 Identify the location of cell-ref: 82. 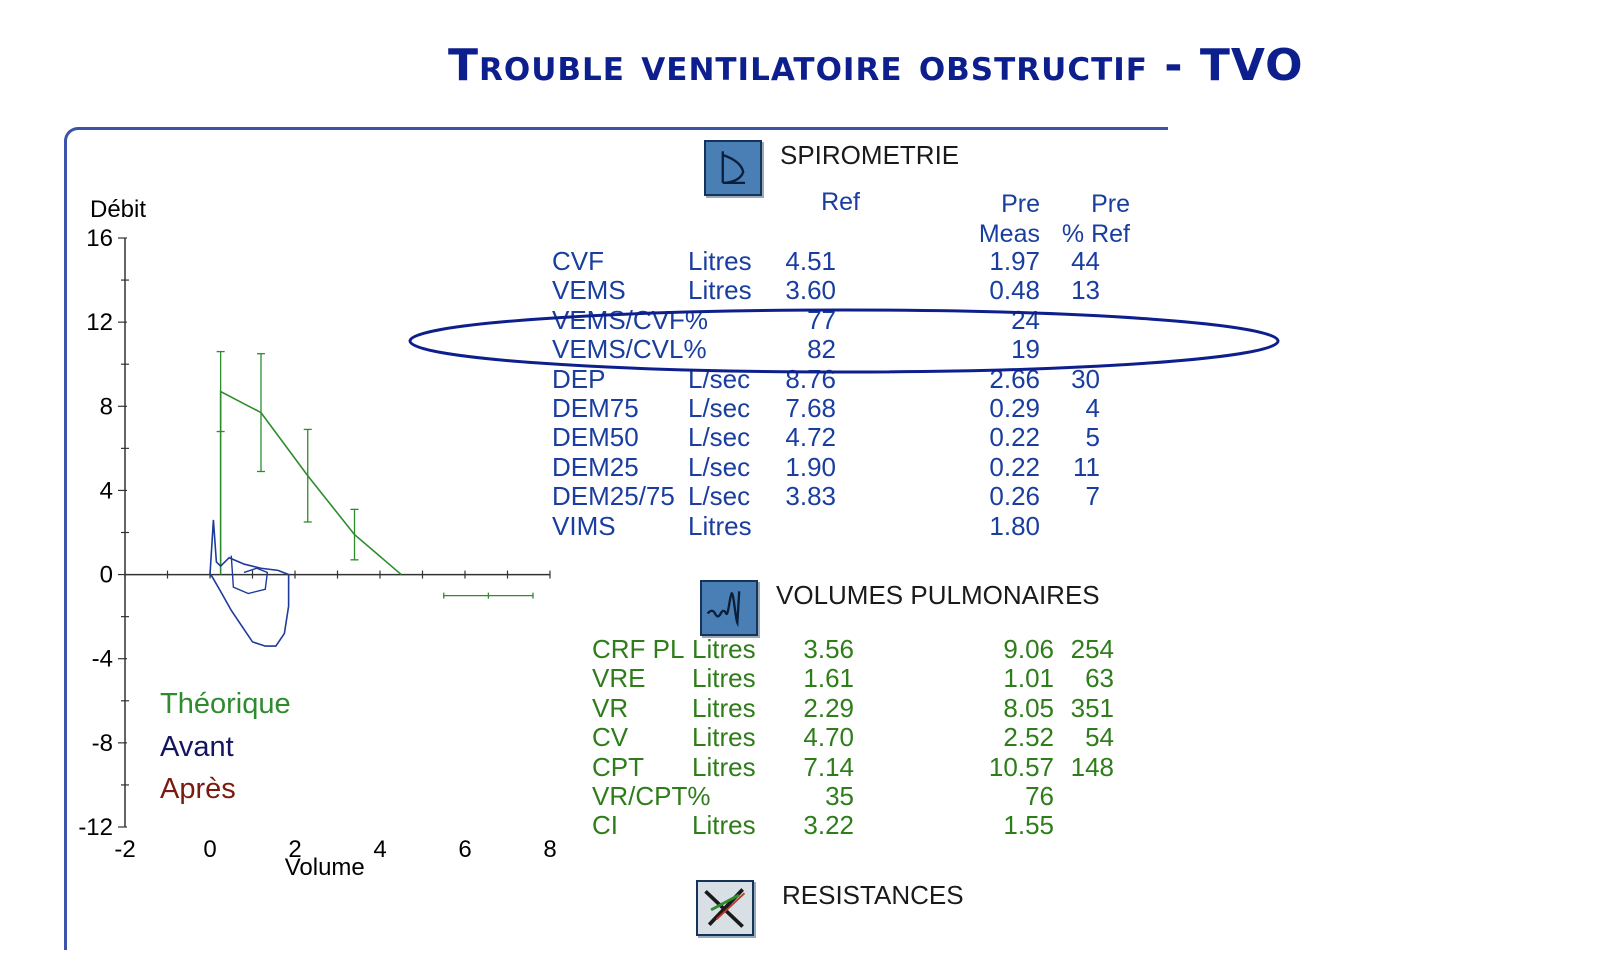
(821, 349).